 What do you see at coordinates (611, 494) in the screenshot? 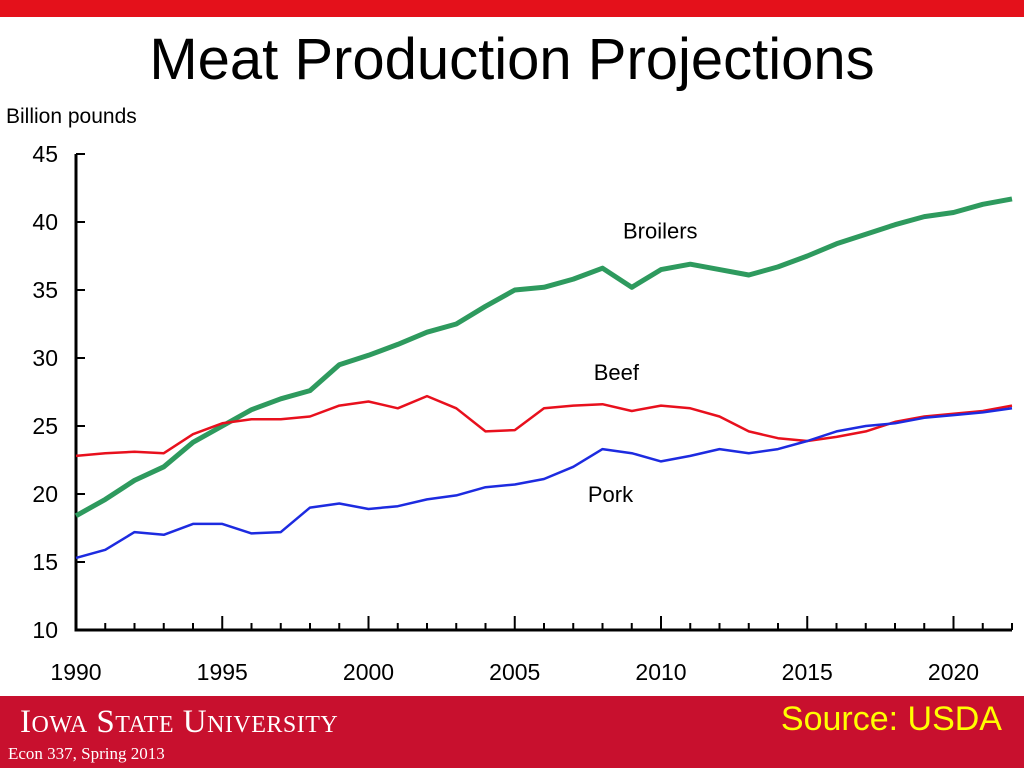
I see `series-label-pork: Pork` at bounding box center [611, 494].